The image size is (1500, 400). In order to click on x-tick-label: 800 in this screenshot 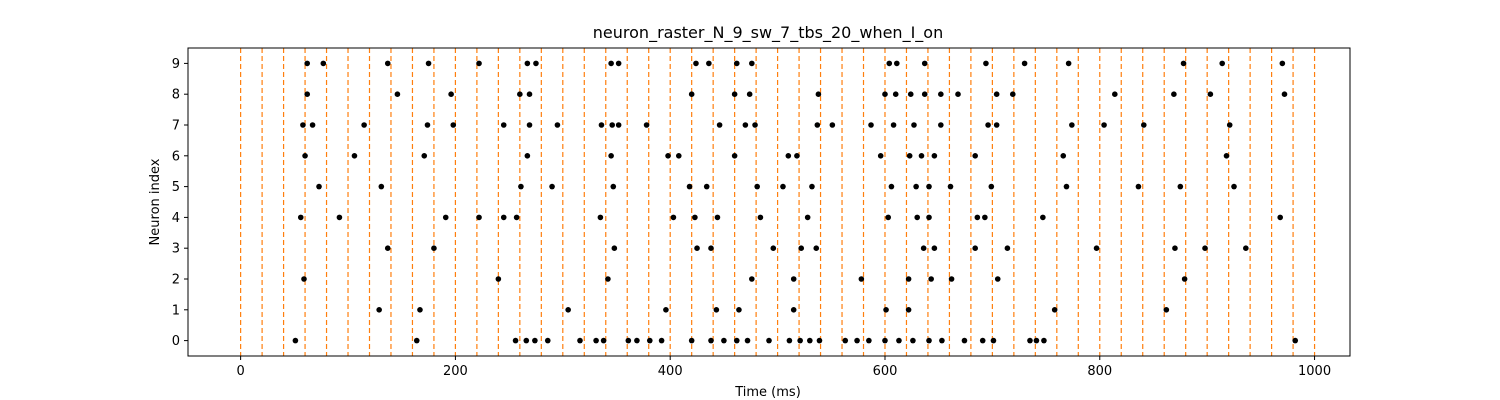, I will do `click(1099, 371)`.